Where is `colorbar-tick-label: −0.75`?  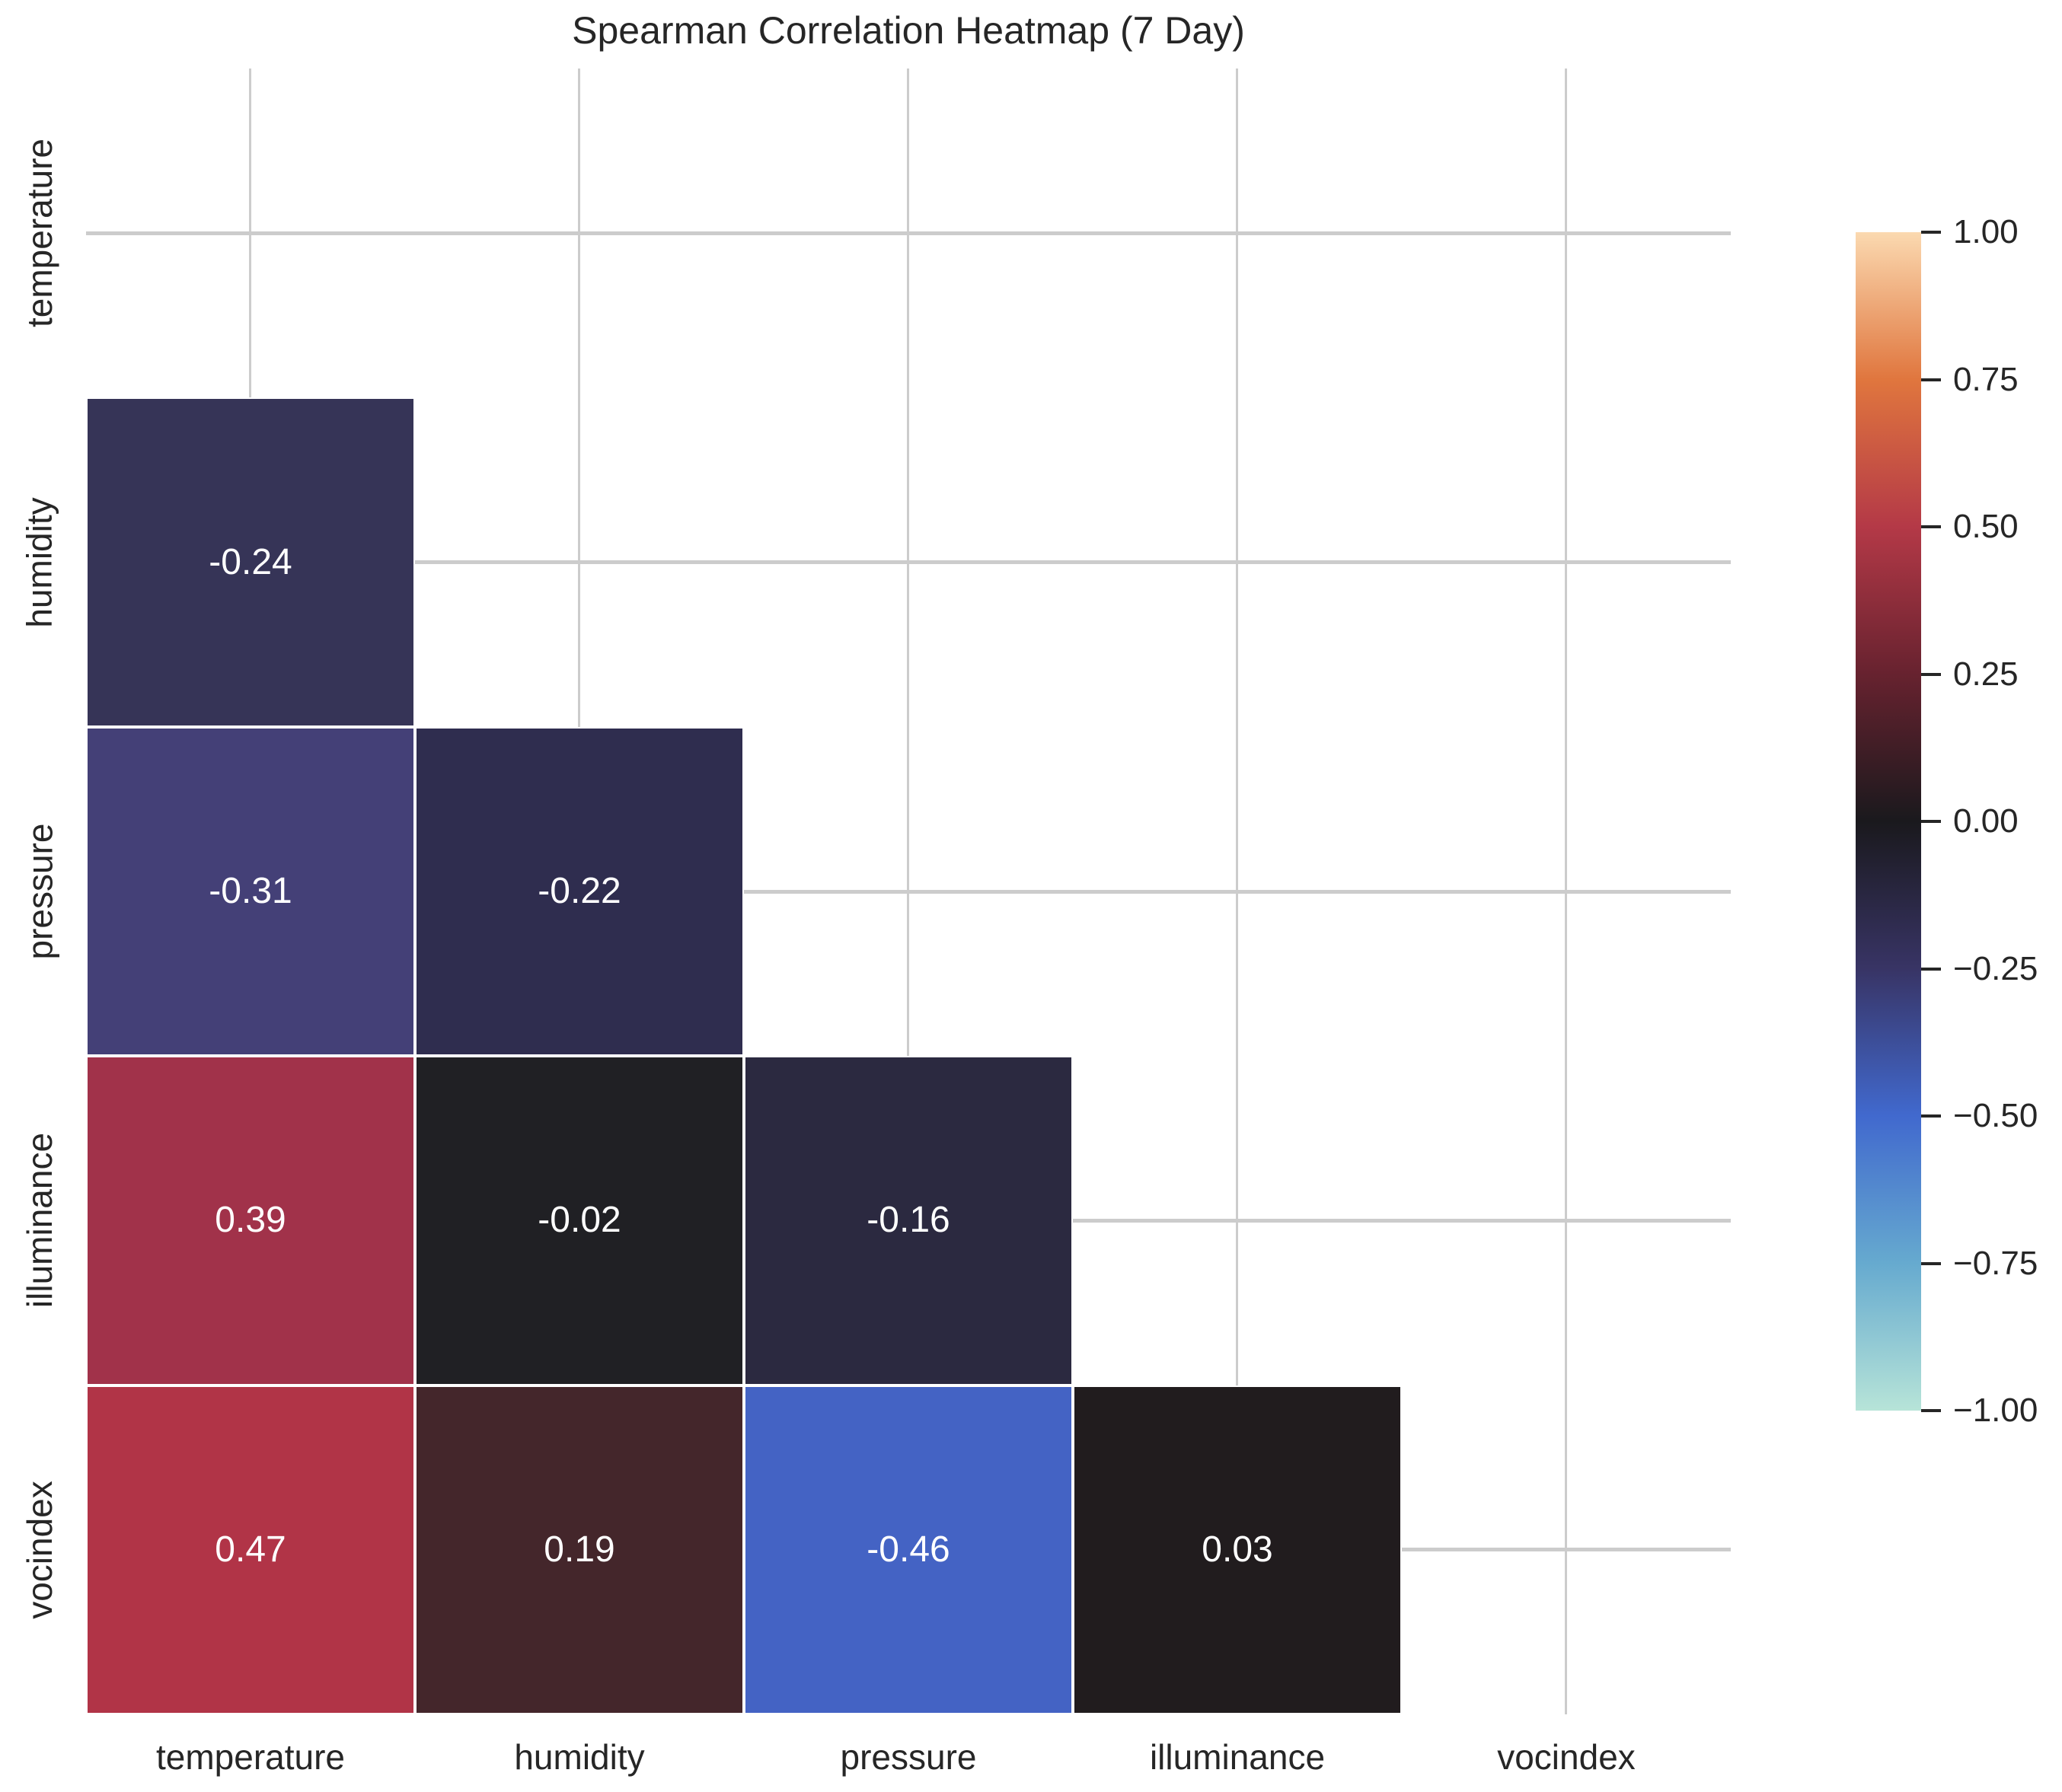
colorbar-tick-label: −0.75 is located at coordinates (1995, 1263).